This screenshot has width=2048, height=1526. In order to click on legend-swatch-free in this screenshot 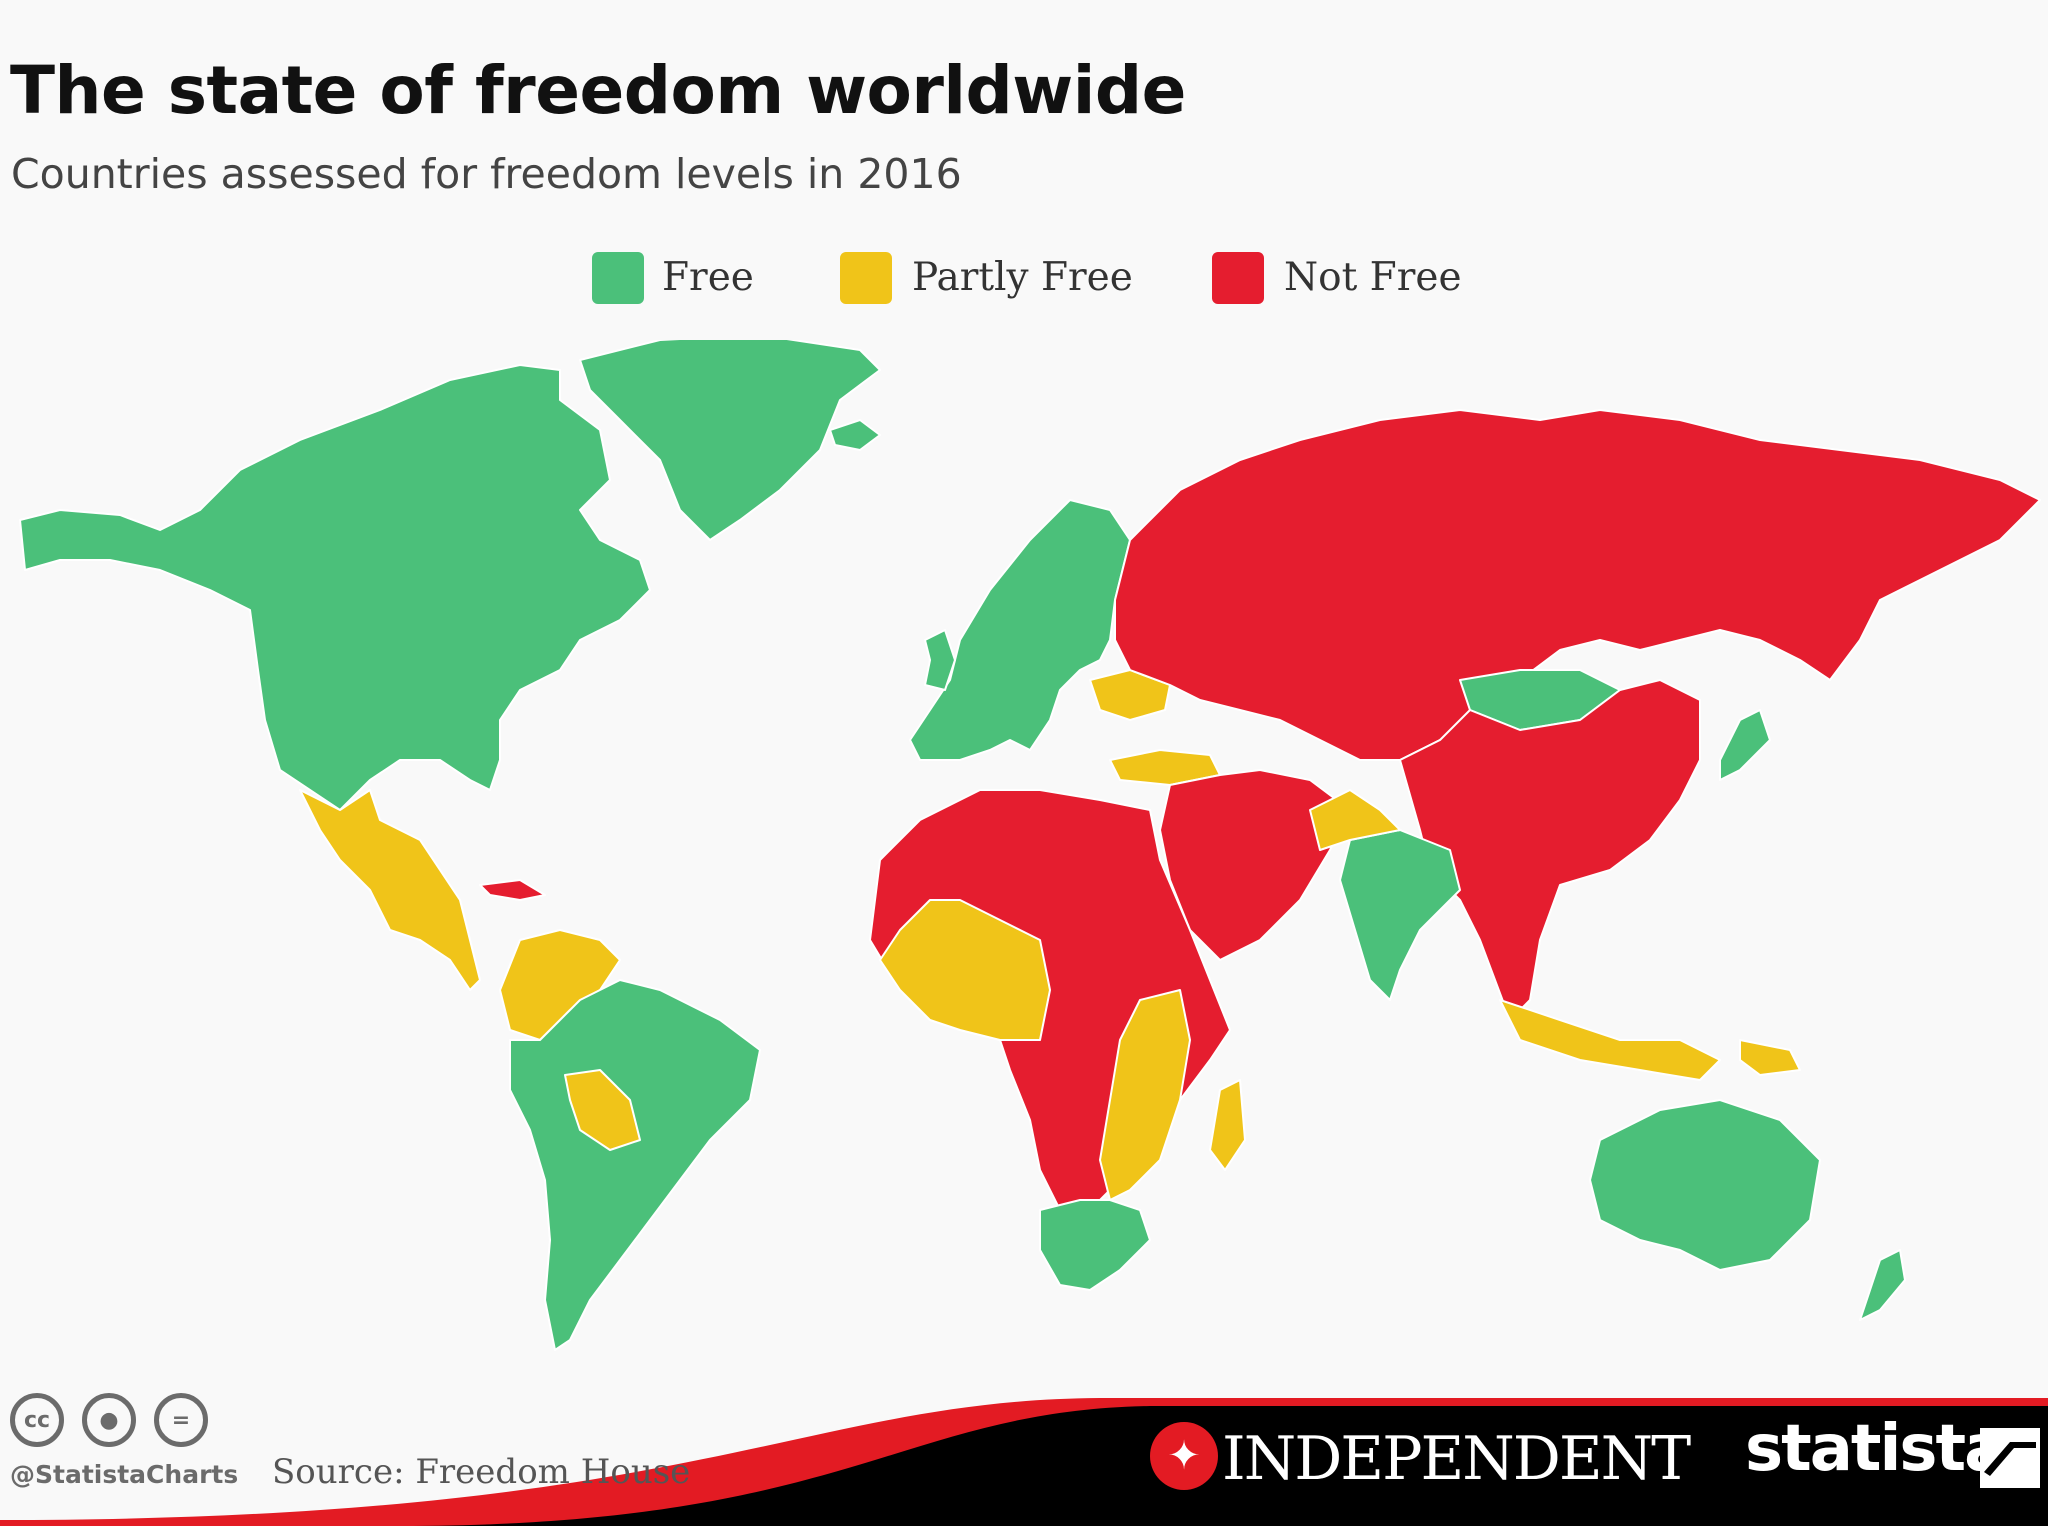, I will do `click(618, 278)`.